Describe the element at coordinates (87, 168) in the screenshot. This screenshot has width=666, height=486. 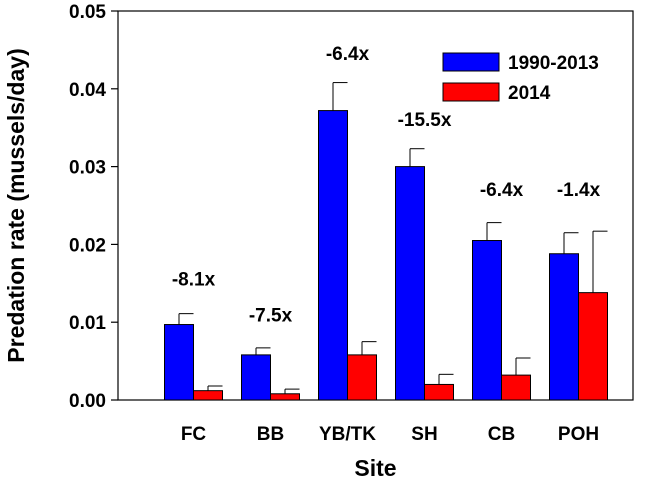
I see `y-tick-label: 0.03` at that location.